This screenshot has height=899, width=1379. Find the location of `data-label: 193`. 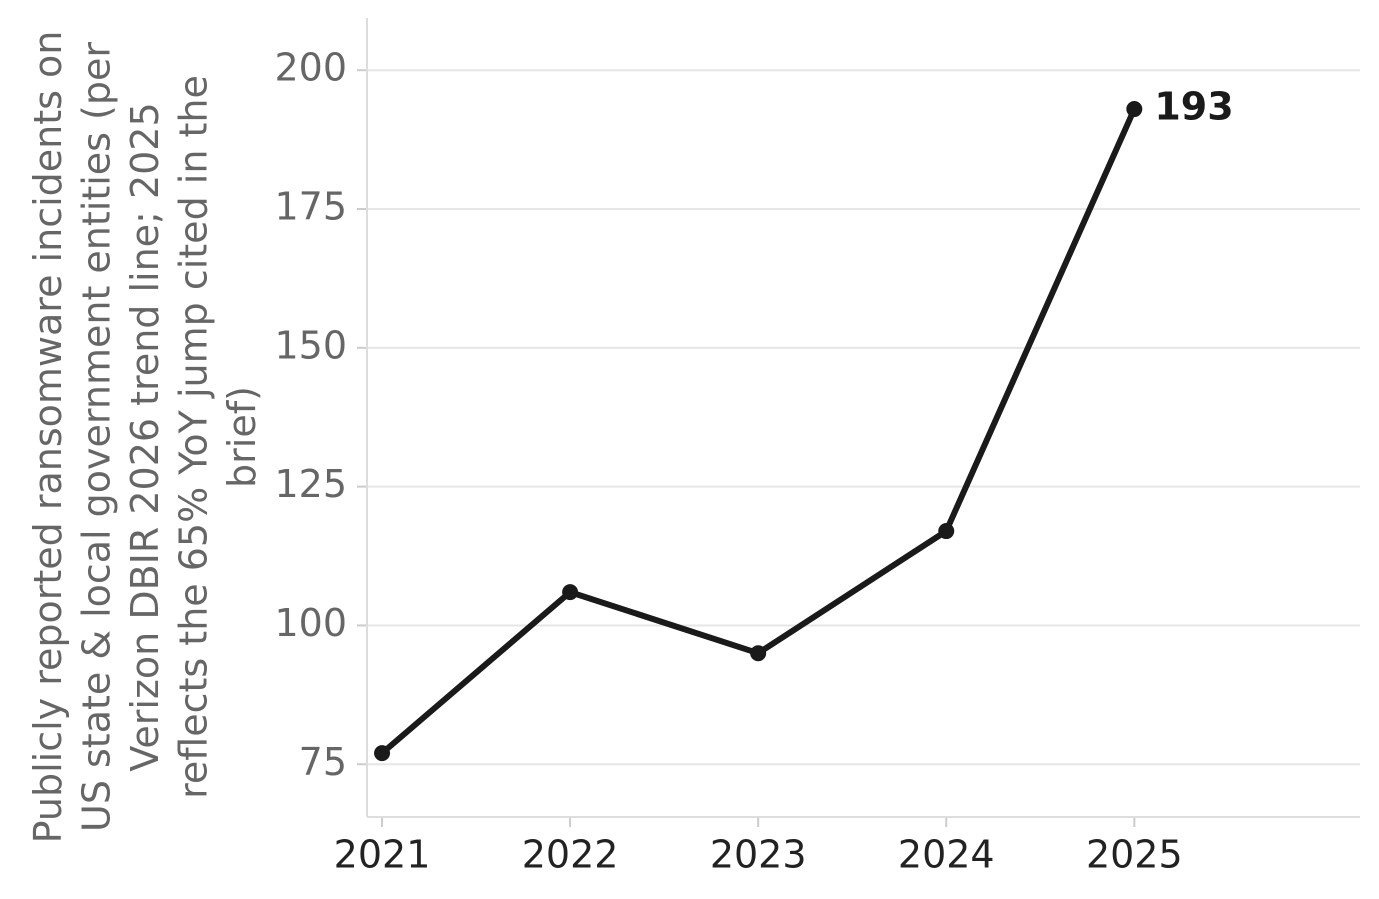

data-label: 193 is located at coordinates (1193, 107).